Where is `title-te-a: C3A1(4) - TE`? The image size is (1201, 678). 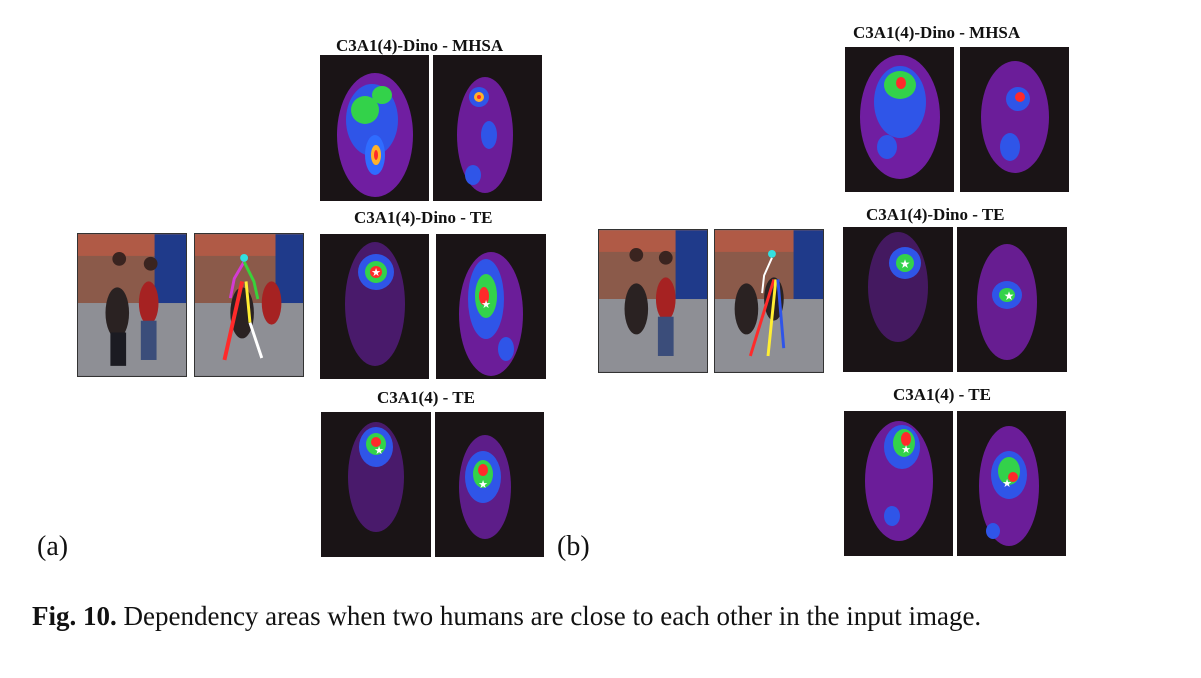
title-te-a: C3A1(4) - TE is located at coordinates (426, 397).